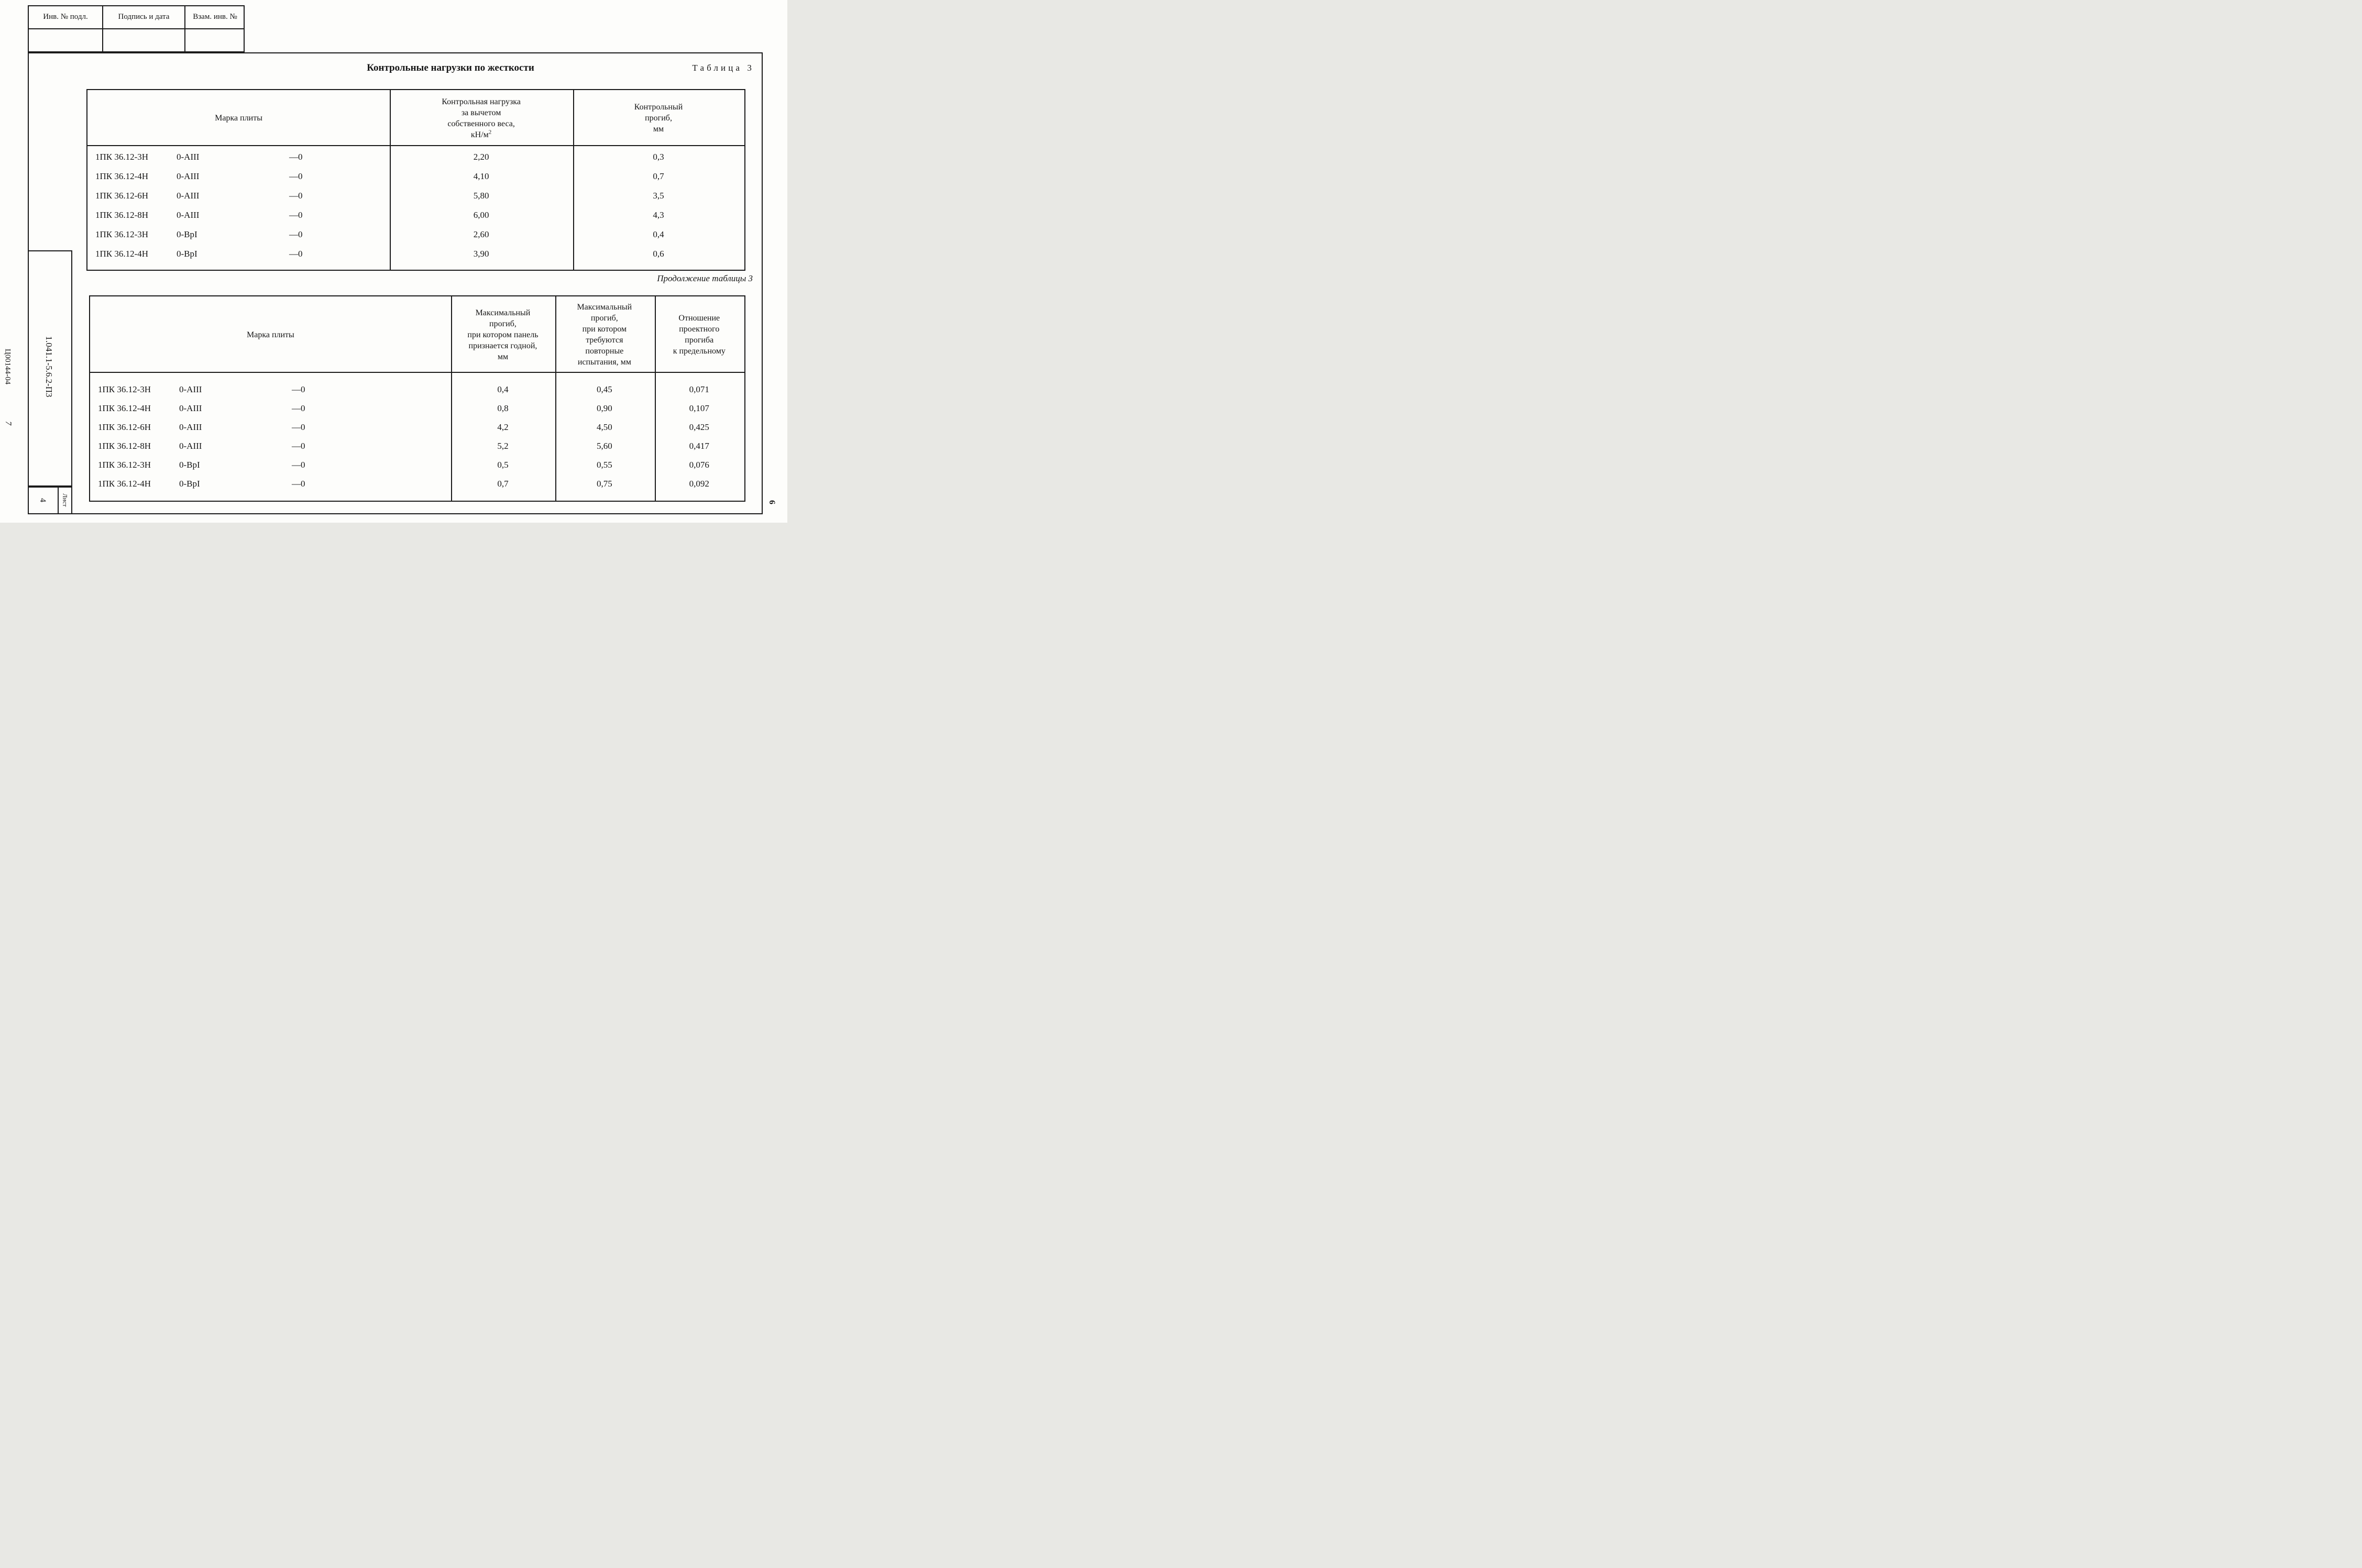  Describe the element at coordinates (239, 118) in the screenshot. I see `table1-header-mark: Марка плиты` at that location.